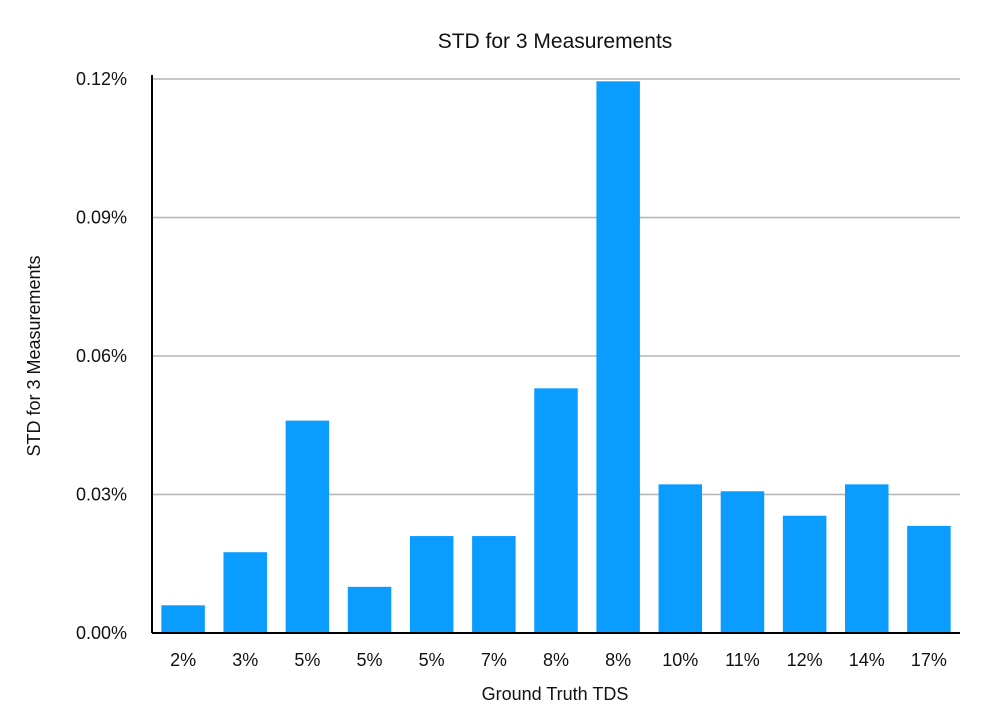 The width and height of the screenshot is (986, 717). What do you see at coordinates (555, 694) in the screenshot?
I see `x-axis-label: Ground Truth TDS` at bounding box center [555, 694].